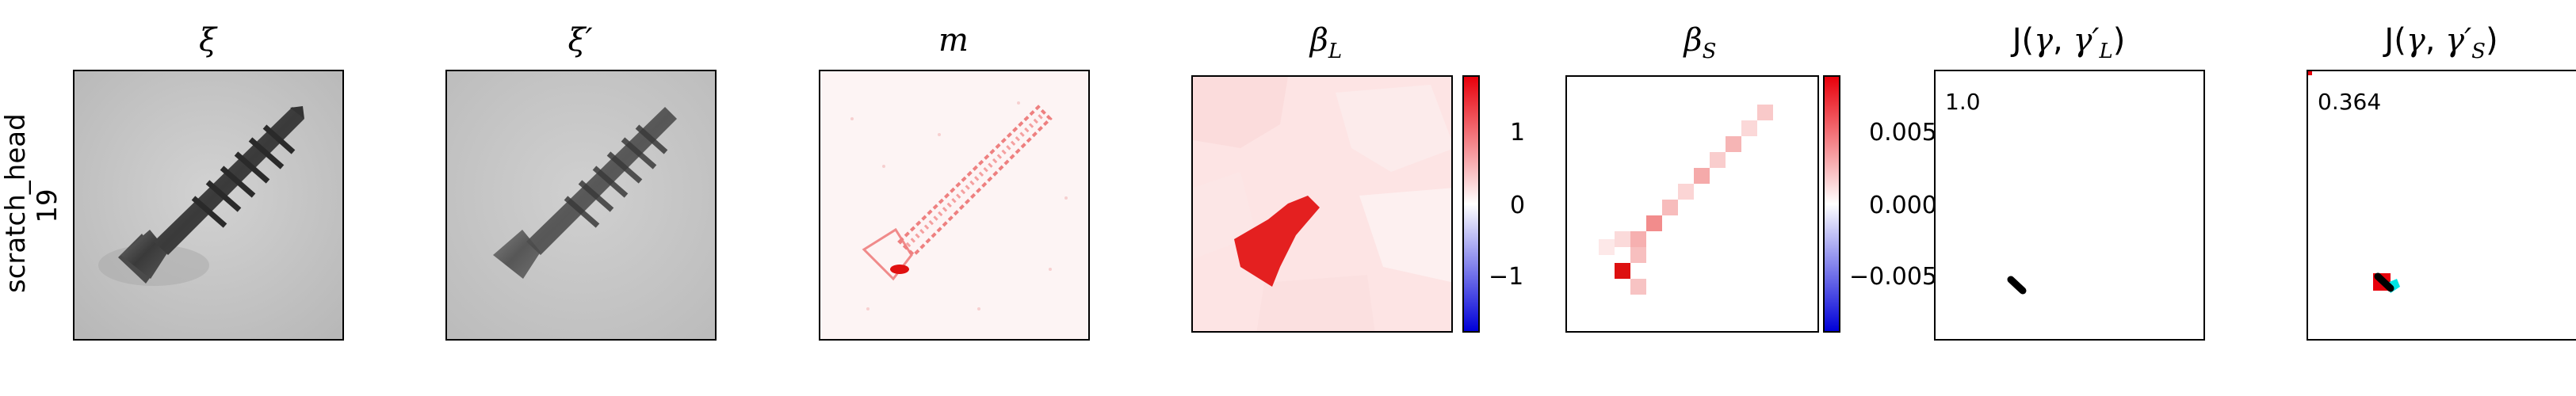 Image resolution: width=2576 pixels, height=396 pixels. I want to click on image-beta-s, so click(1692, 204).